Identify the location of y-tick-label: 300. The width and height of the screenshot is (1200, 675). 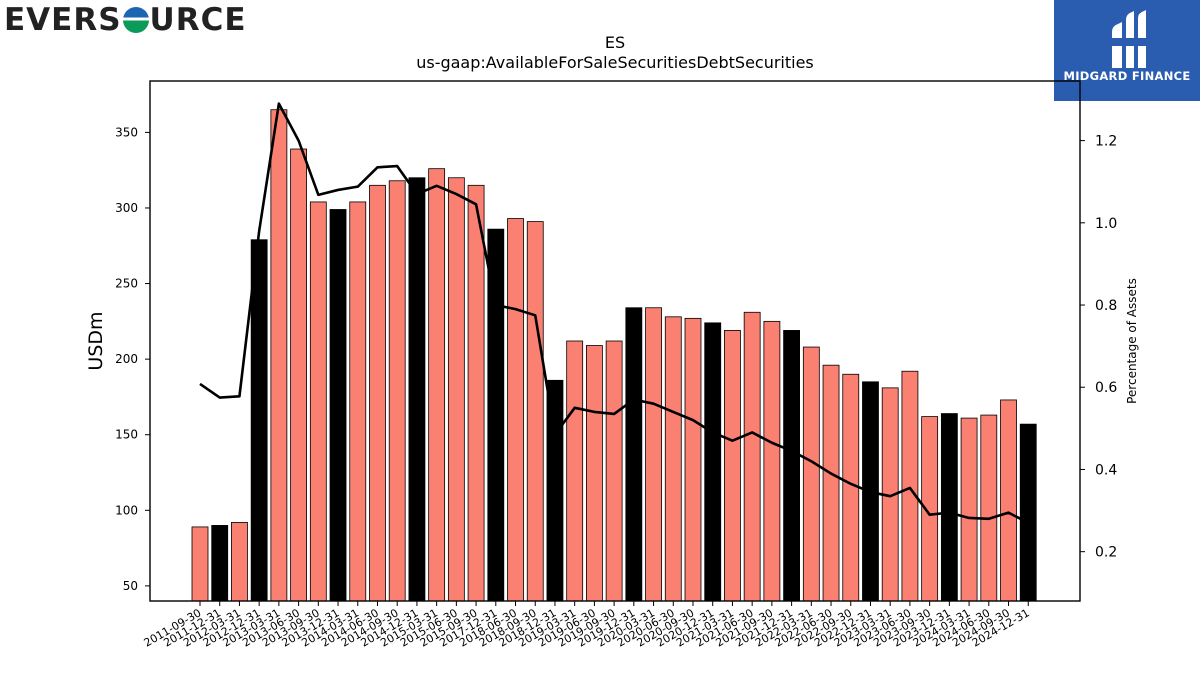
(126, 208).